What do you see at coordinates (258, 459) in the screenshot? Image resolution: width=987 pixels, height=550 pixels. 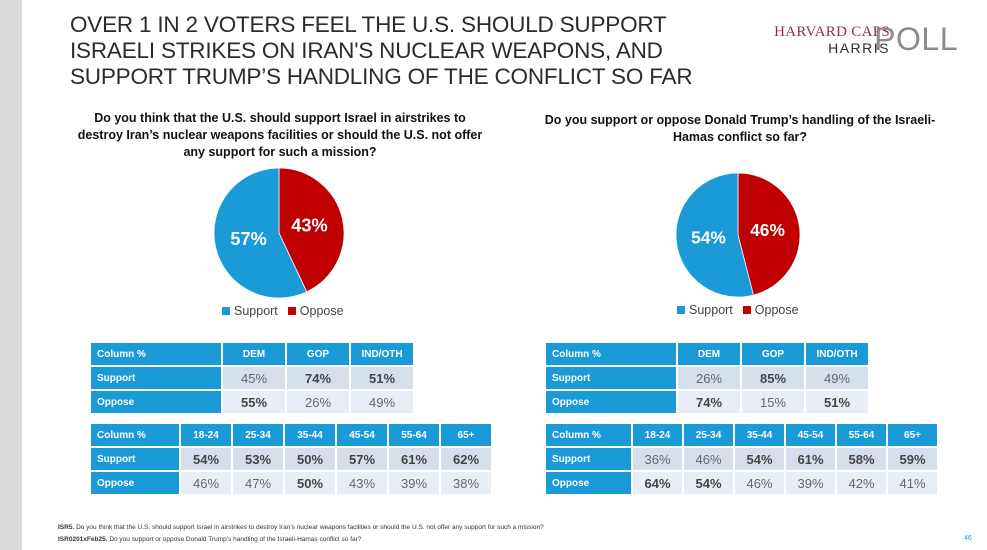 I see `table-cell: 53%` at bounding box center [258, 459].